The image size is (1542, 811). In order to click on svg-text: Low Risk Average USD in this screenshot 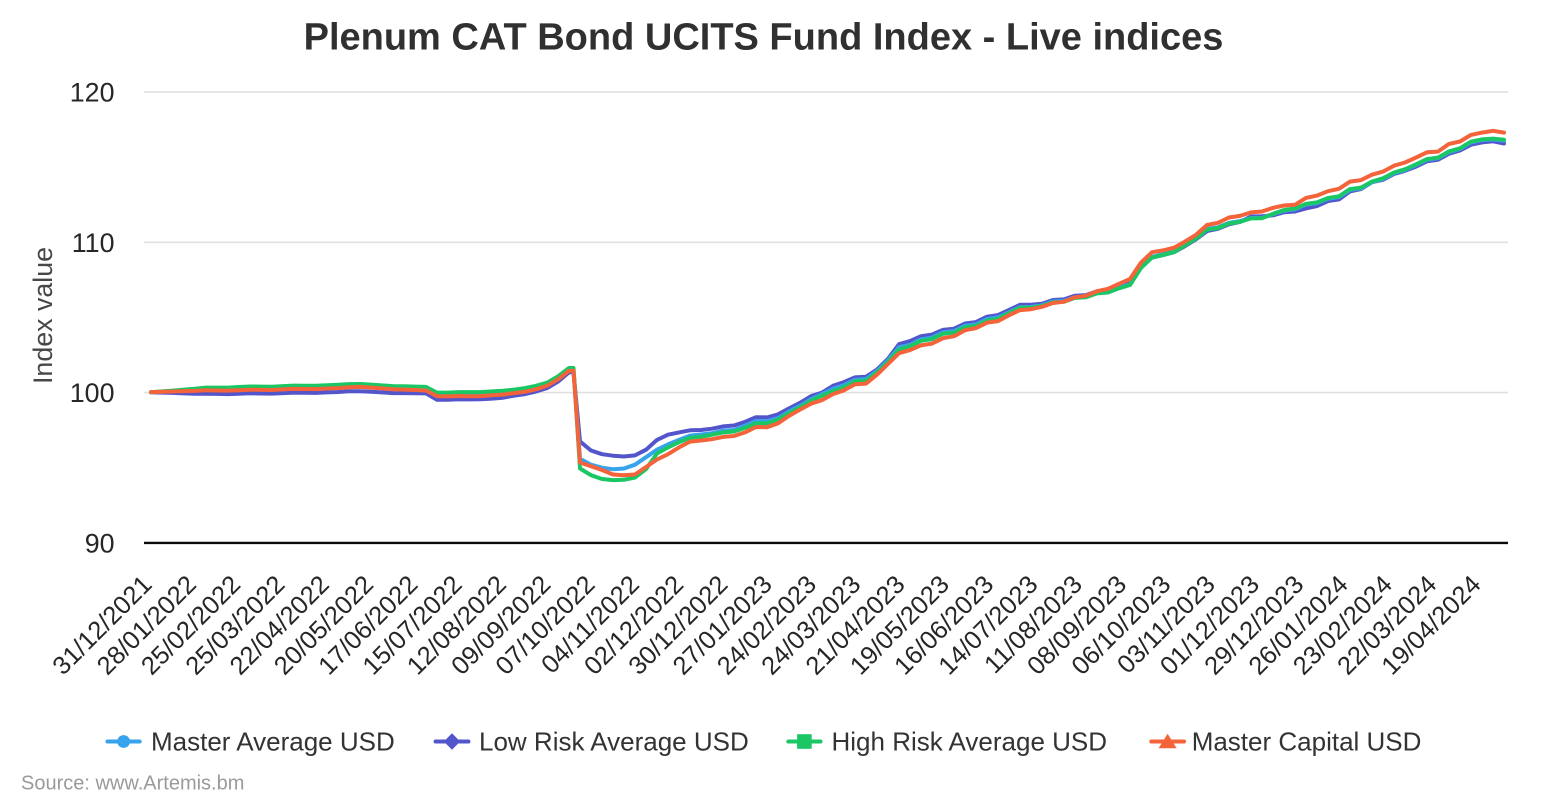, I will do `click(614, 742)`.